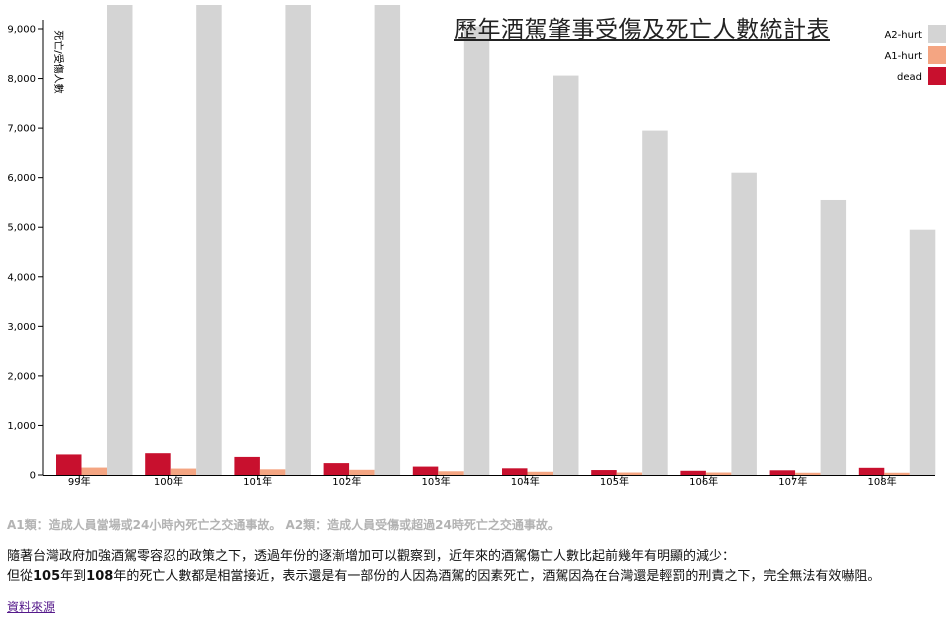  Describe the element at coordinates (33, 476) in the screenshot. I see `y-tick-label-0: 0` at that location.